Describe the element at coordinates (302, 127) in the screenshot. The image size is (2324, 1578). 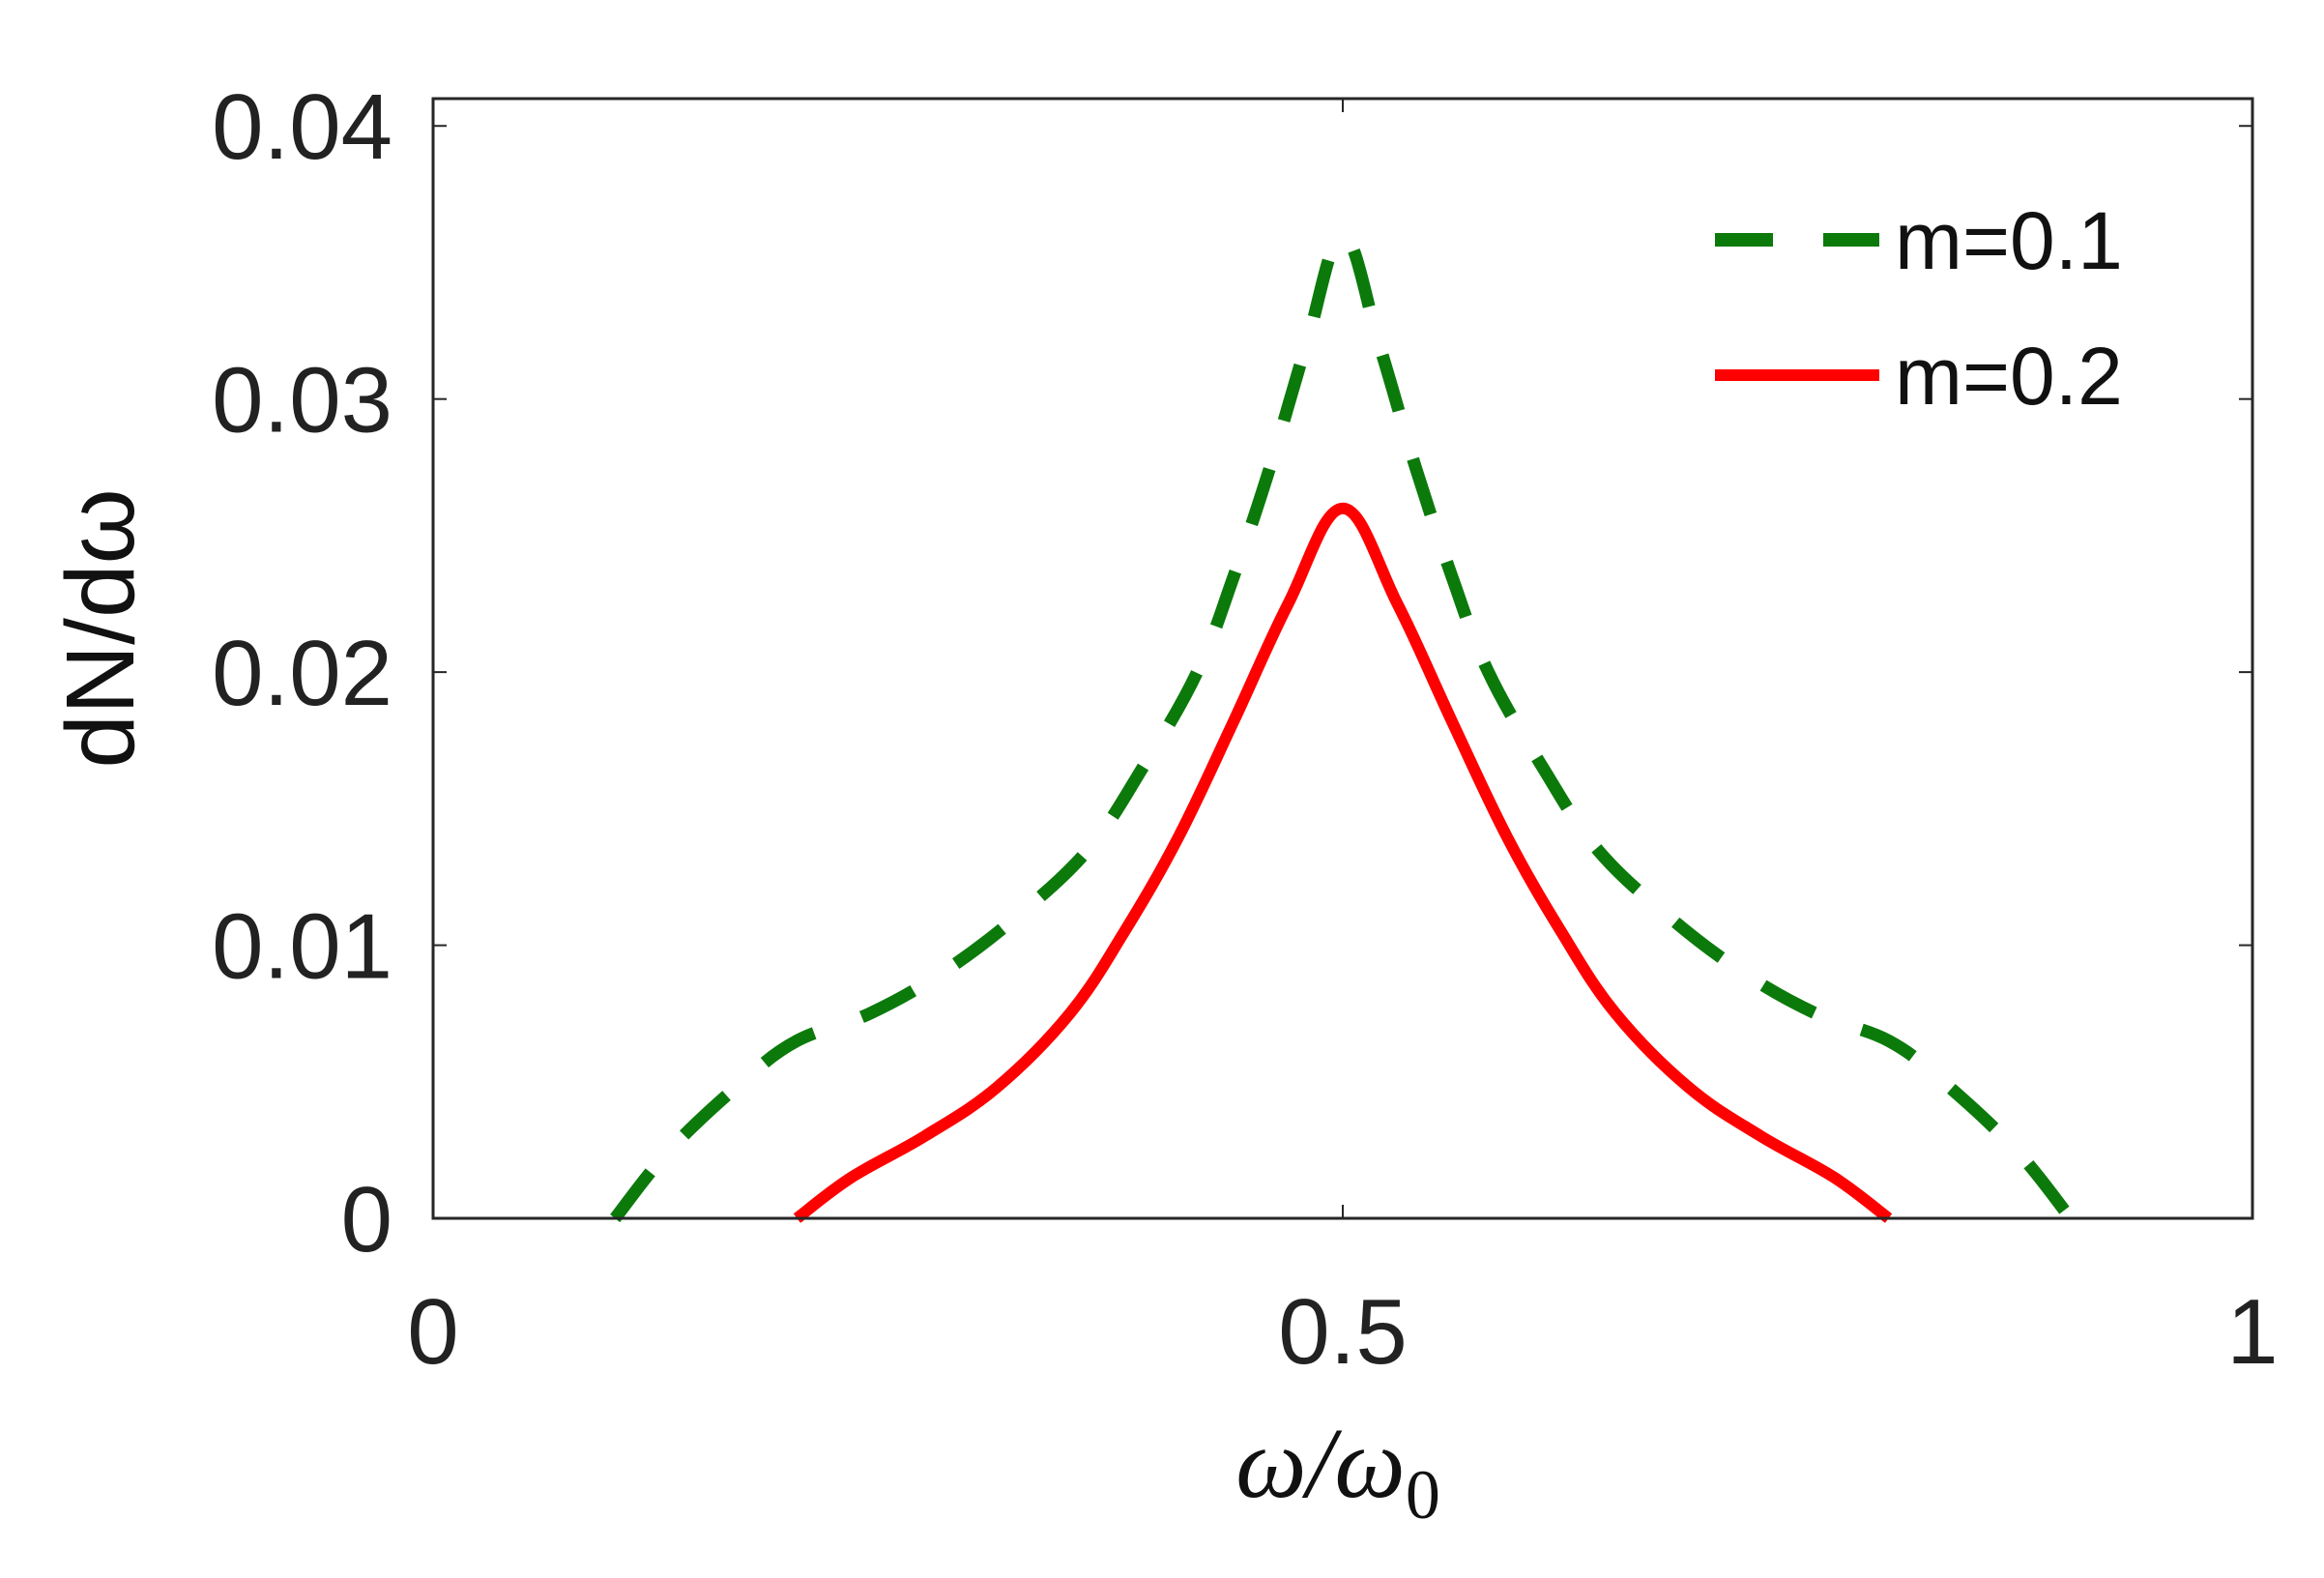
I see `y-tick-label: 0.04` at that location.